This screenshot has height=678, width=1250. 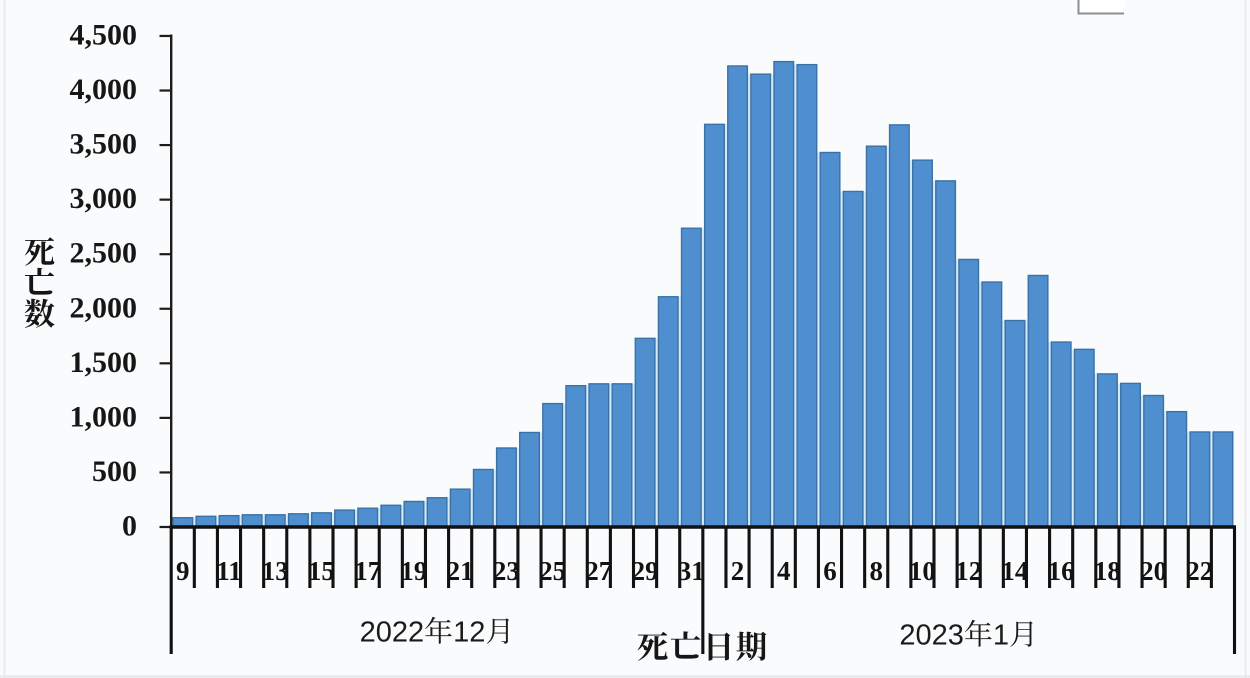 What do you see at coordinates (104, 416) in the screenshot?
I see `svg-text: 1,000` at bounding box center [104, 416].